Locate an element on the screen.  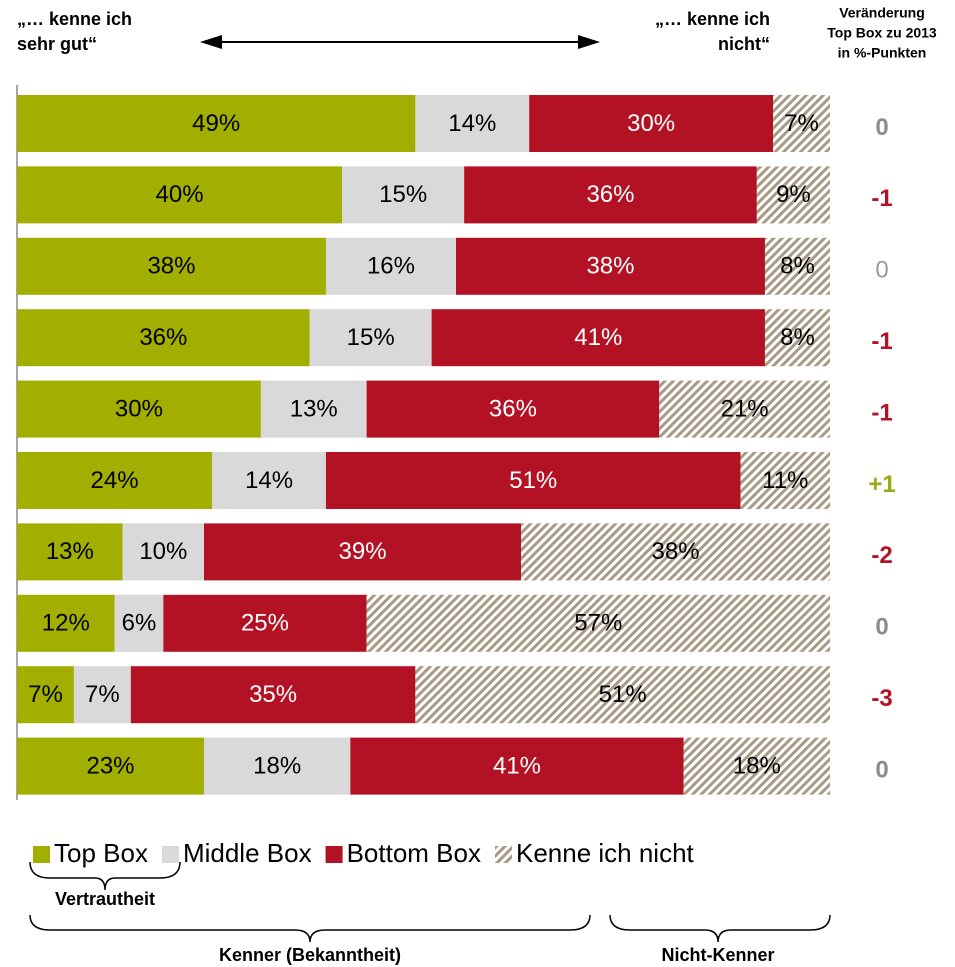
data-label: 39% is located at coordinates (363, 551).